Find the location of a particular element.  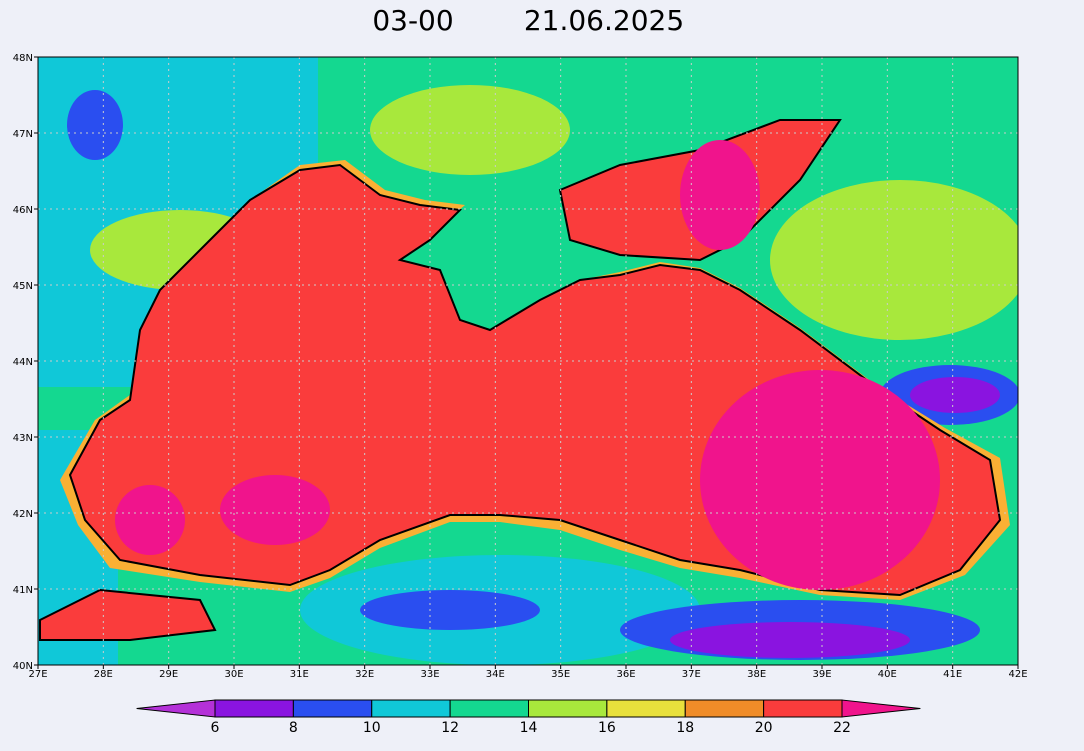

colorbar-label: 10 is located at coordinates (372, 728).